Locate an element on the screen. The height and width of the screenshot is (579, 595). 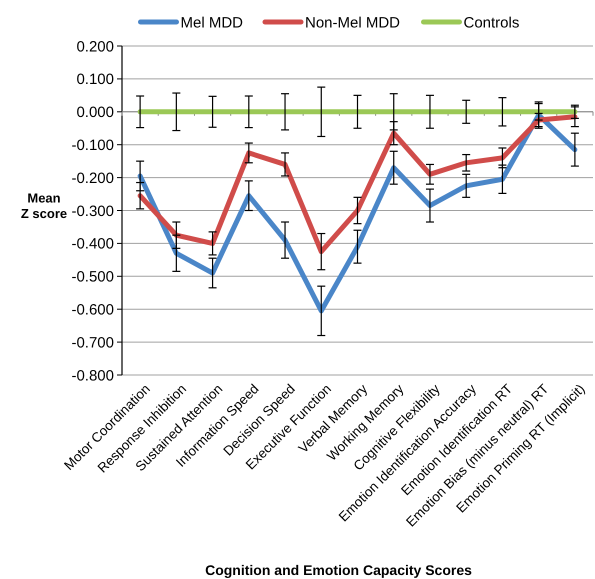
y-tick-label: -0.200 is located at coordinates (92, 178).